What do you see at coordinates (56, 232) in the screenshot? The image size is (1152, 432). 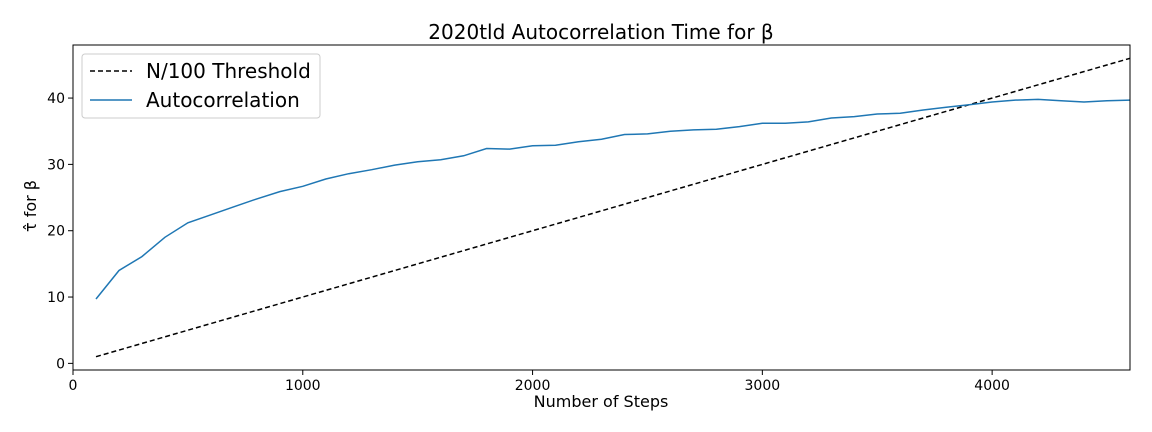 I see `y-tick-label: 20` at bounding box center [56, 232].